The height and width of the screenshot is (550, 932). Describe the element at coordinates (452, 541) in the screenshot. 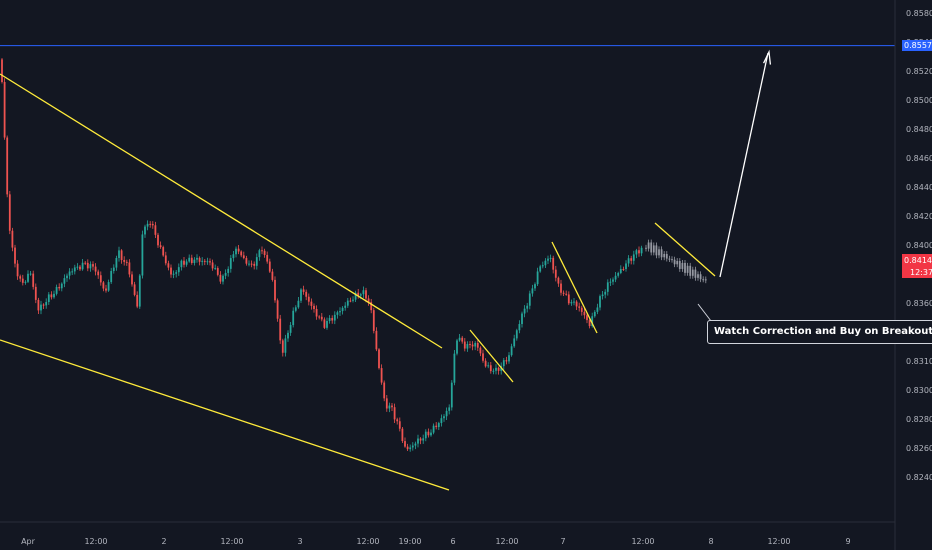

I see `time-tick-label: 6` at that location.